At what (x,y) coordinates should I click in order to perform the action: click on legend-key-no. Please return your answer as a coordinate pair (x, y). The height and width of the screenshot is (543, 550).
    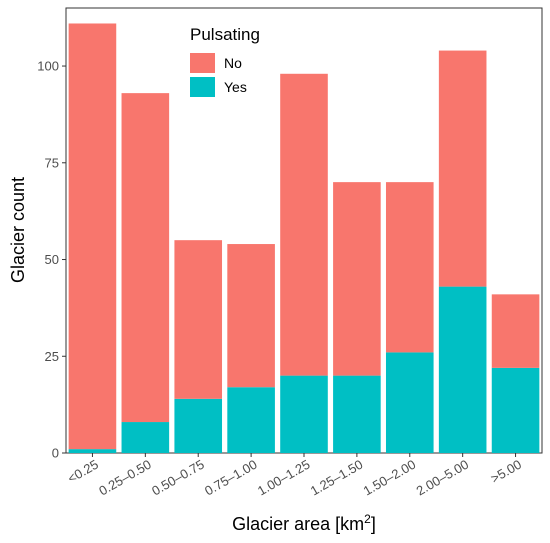
    Looking at the image, I should click on (202, 63).